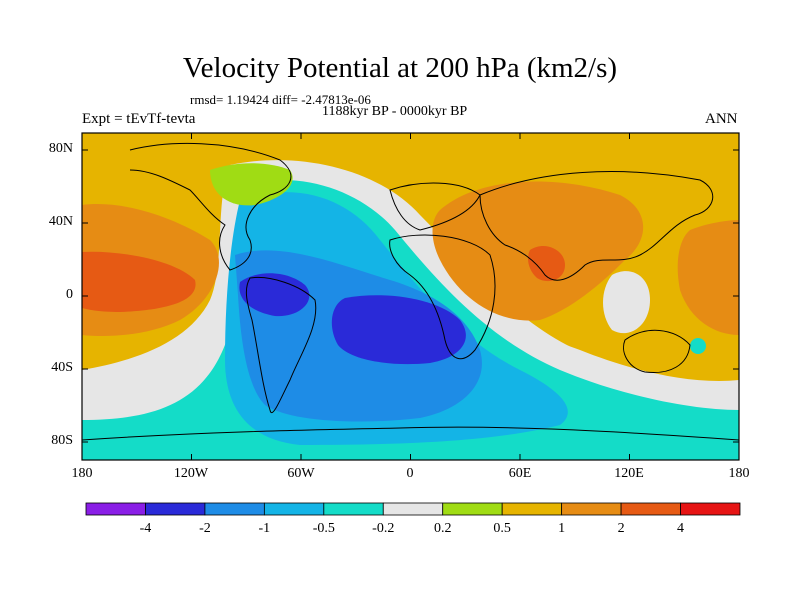 This screenshot has width=800, height=600. I want to click on lon-tick-label: 60W, so click(301, 473).